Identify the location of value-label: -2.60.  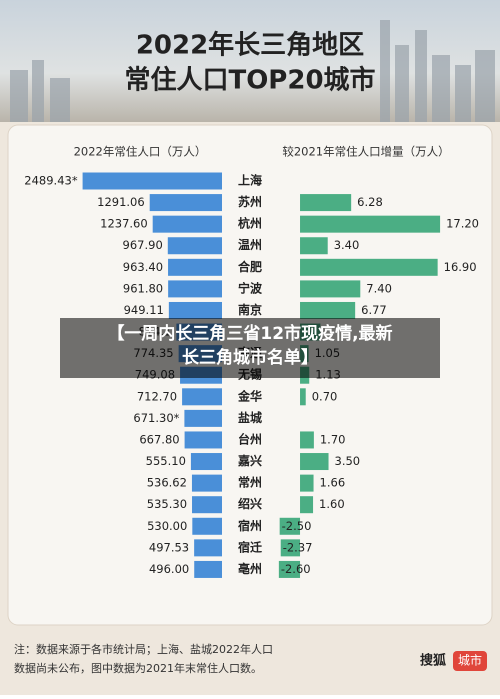
(296, 569).